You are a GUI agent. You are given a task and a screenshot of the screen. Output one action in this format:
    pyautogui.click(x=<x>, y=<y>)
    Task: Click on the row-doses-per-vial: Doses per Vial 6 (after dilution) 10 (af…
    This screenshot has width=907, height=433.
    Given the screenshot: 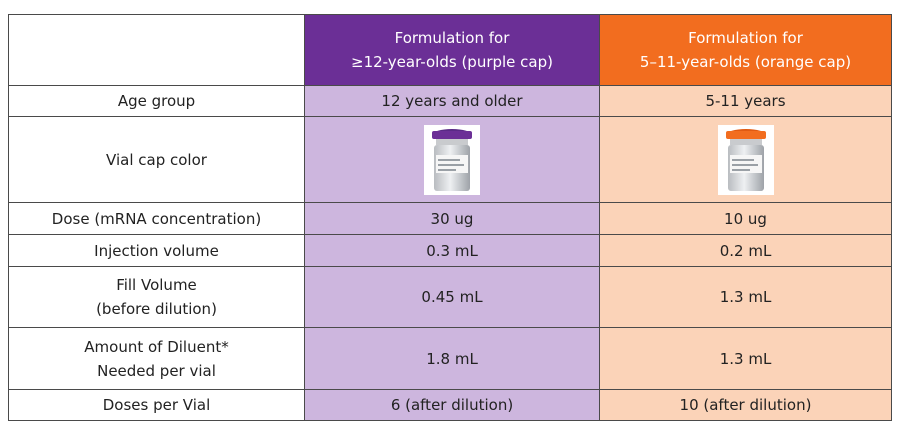 What is the action you would take?
    pyautogui.click(x=450, y=405)
    